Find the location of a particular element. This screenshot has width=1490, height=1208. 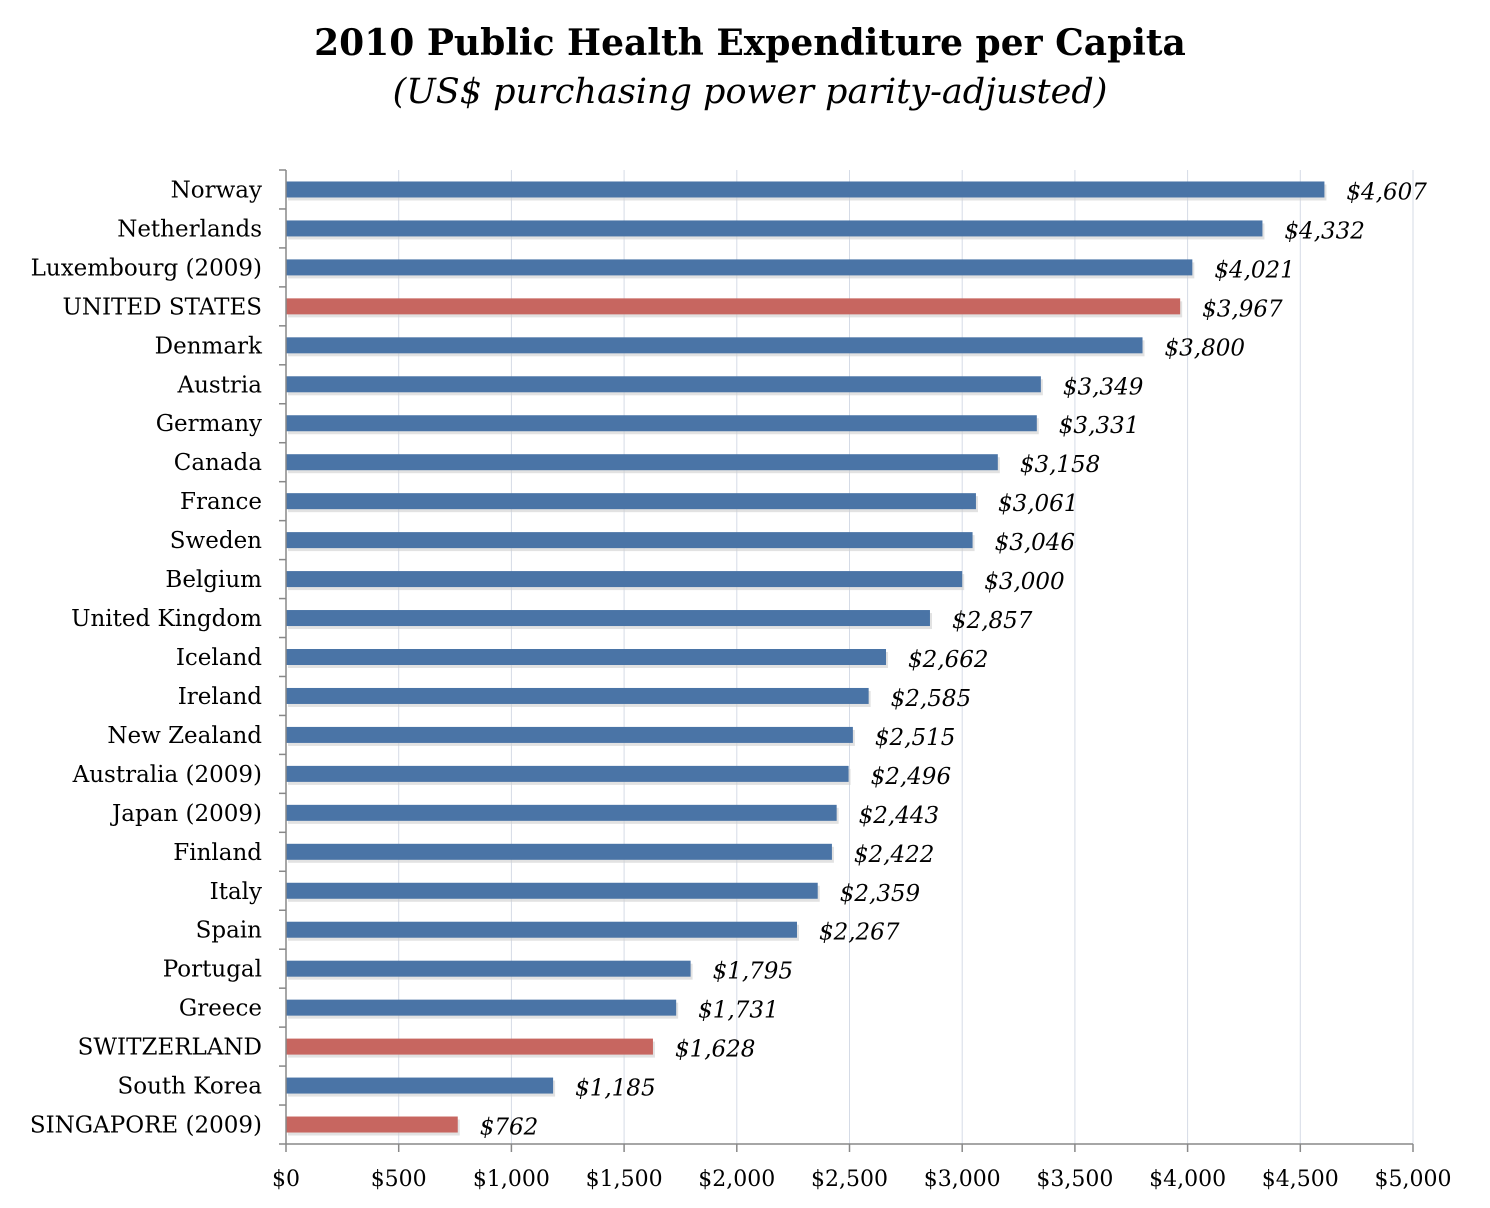

value-label: $2,515 is located at coordinates (915, 738).